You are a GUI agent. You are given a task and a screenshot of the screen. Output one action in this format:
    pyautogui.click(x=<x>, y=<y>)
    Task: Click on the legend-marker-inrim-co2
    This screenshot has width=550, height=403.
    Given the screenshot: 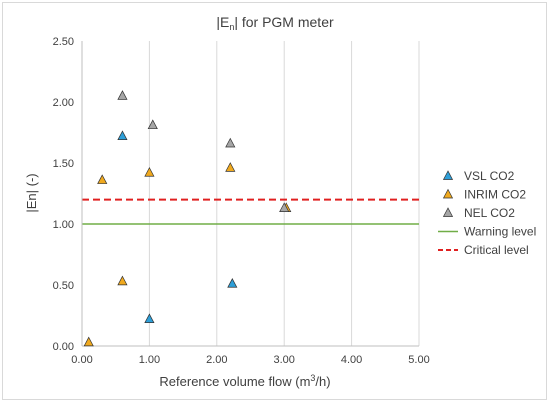 What is the action you would take?
    pyautogui.click(x=448, y=193)
    